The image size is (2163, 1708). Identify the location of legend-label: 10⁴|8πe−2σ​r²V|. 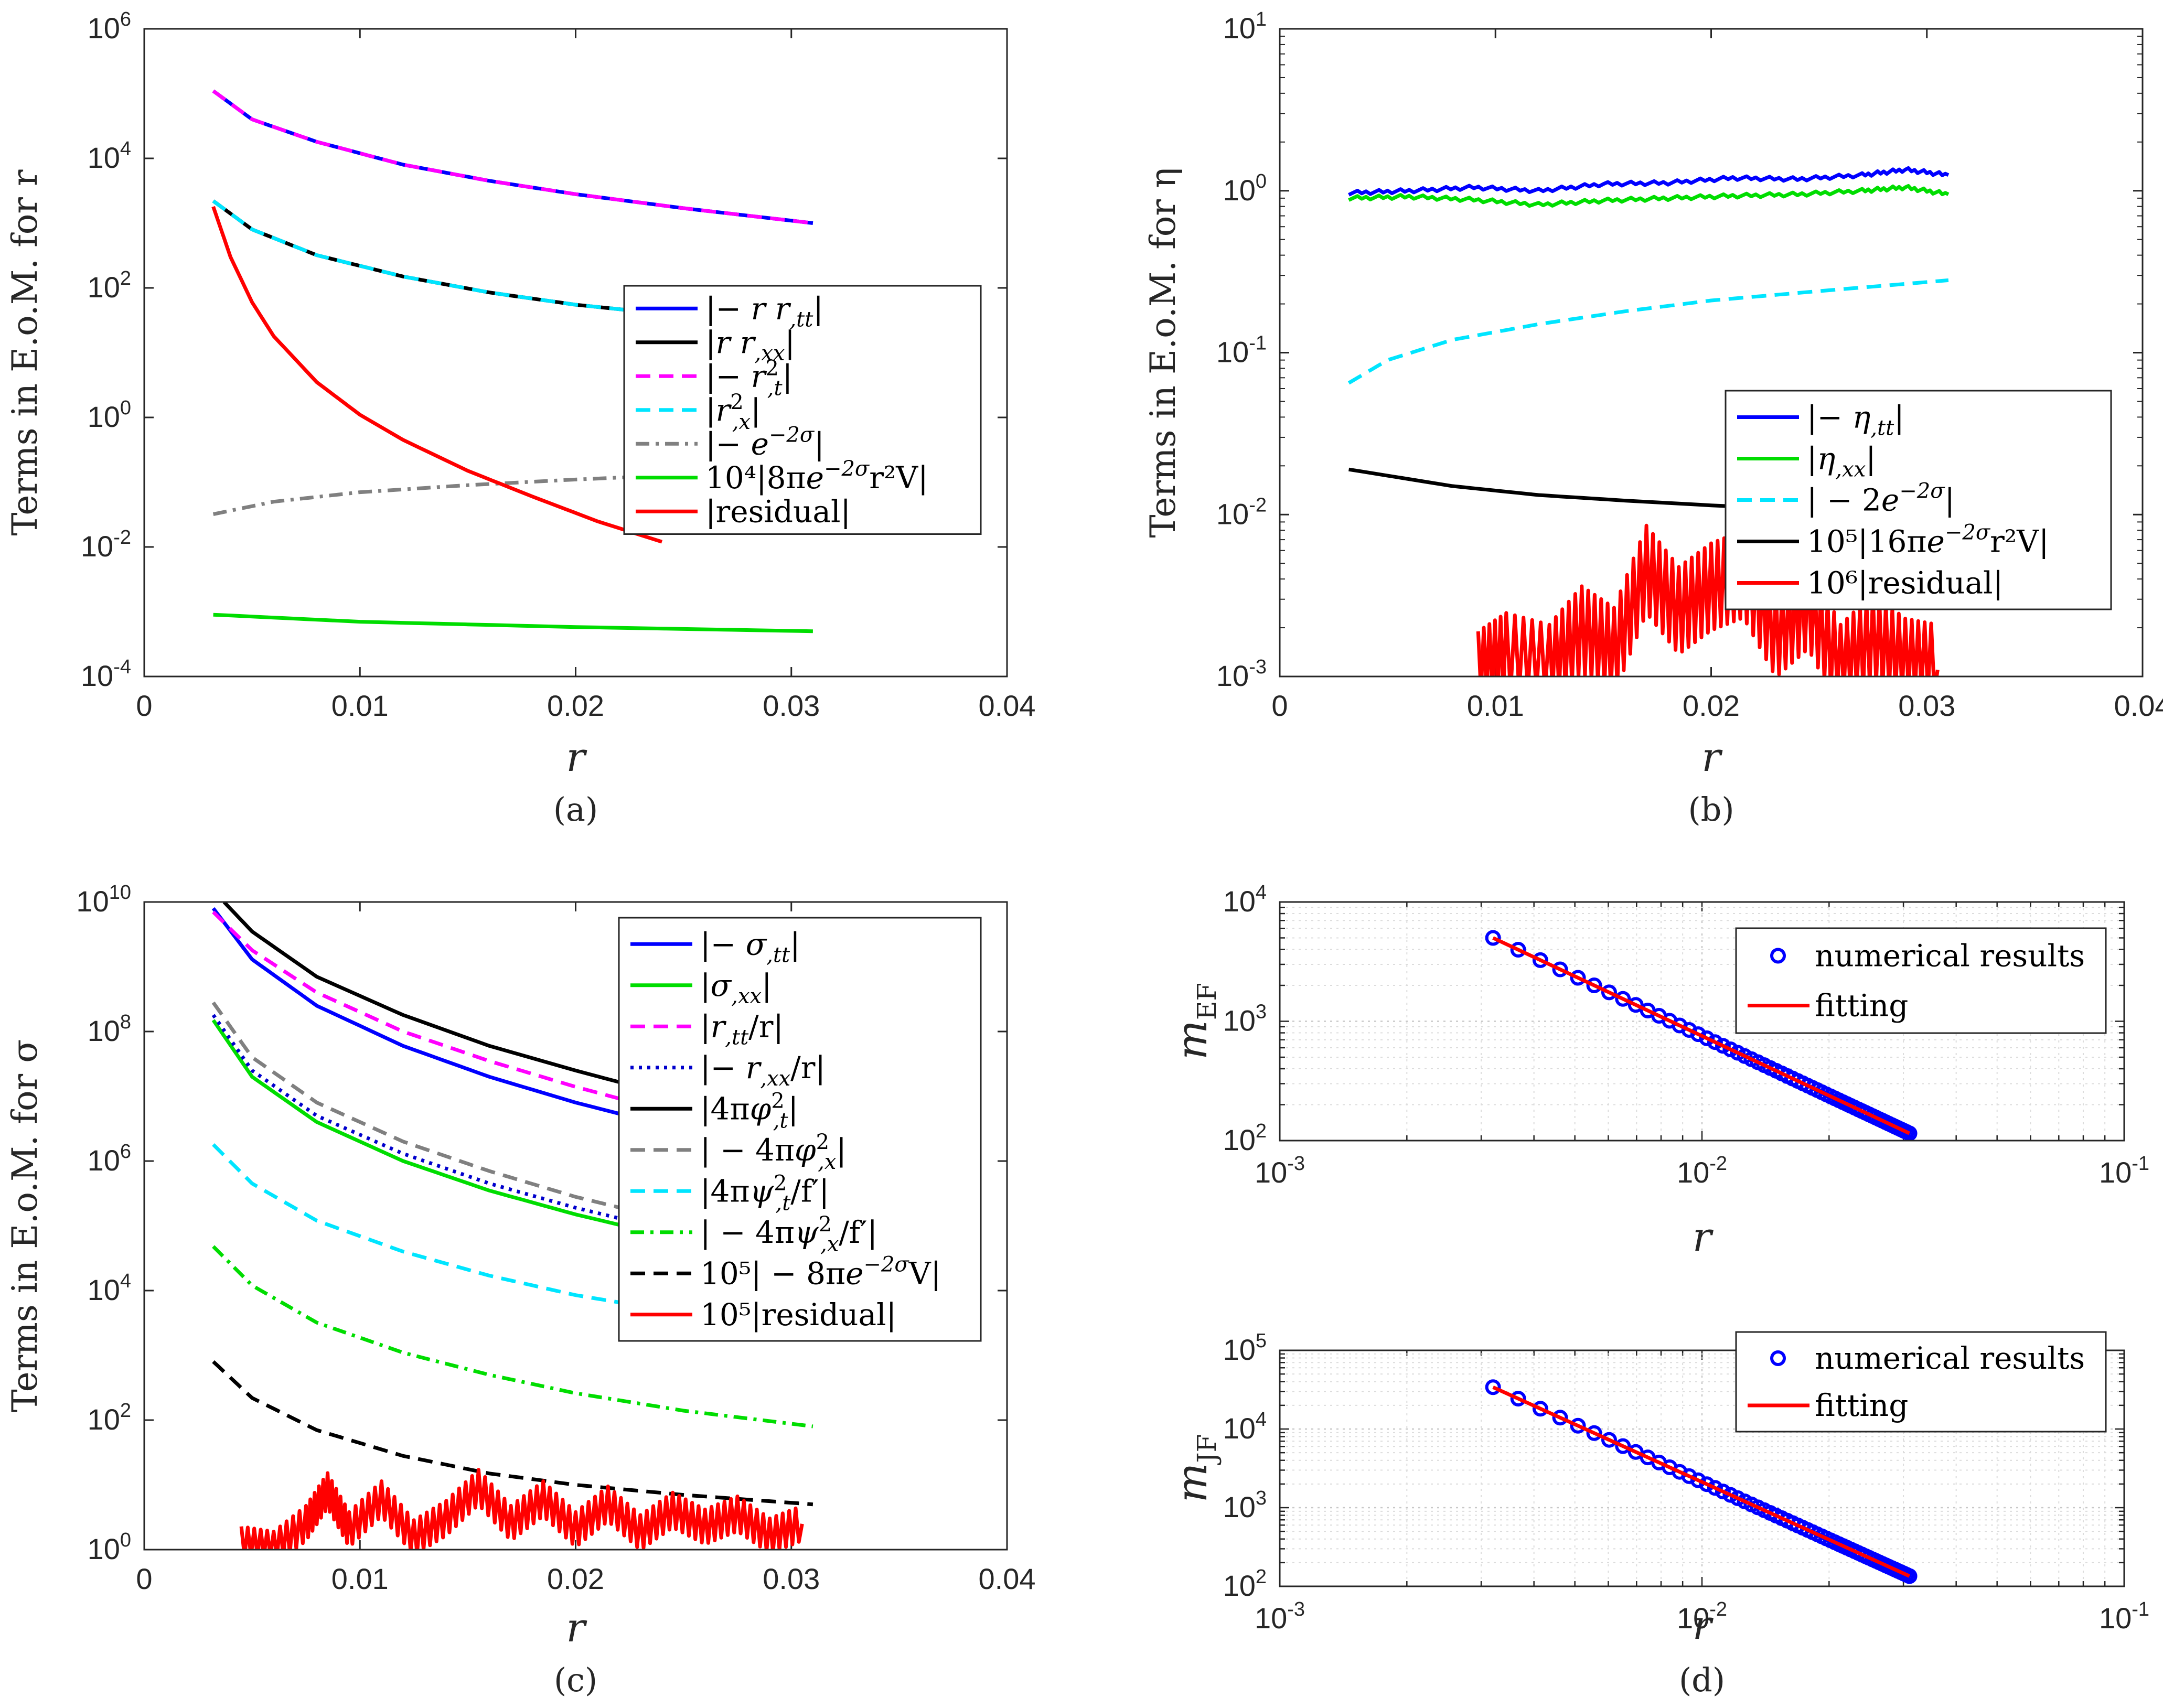
(816, 476).